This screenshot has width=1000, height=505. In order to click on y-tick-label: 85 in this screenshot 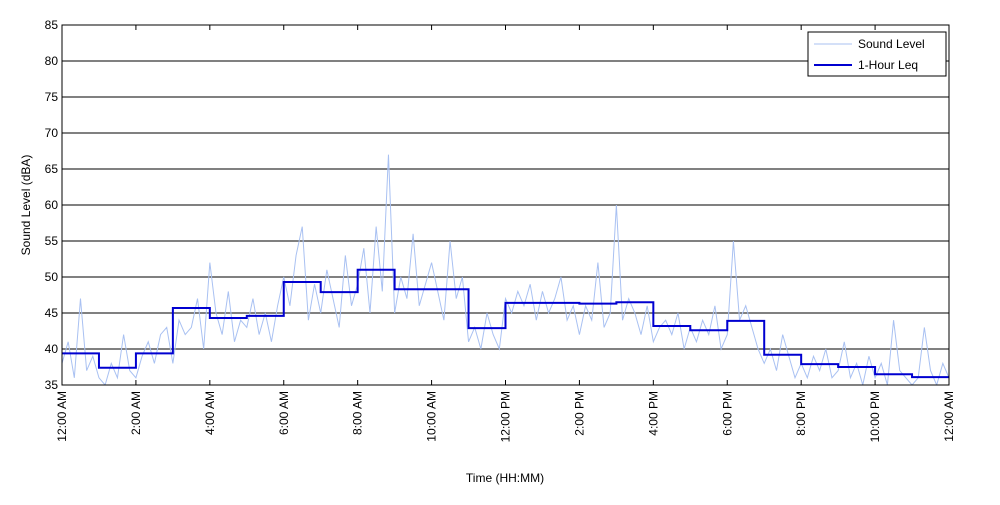, I will do `click(52, 25)`.